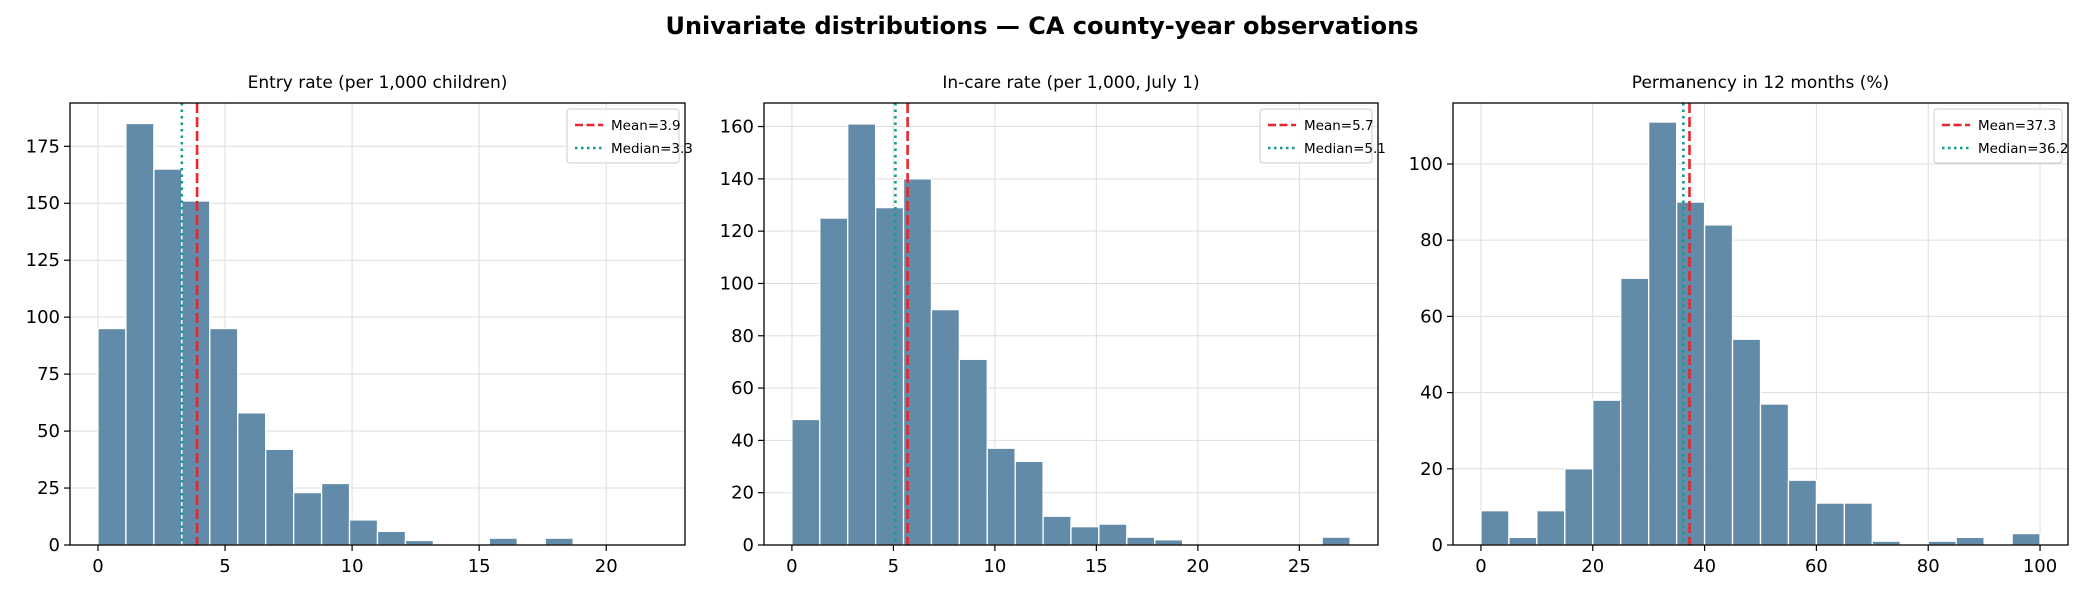 Image resolution: width=2085 pixels, height=594 pixels. I want to click on y-tick-label: 160, so click(737, 127).